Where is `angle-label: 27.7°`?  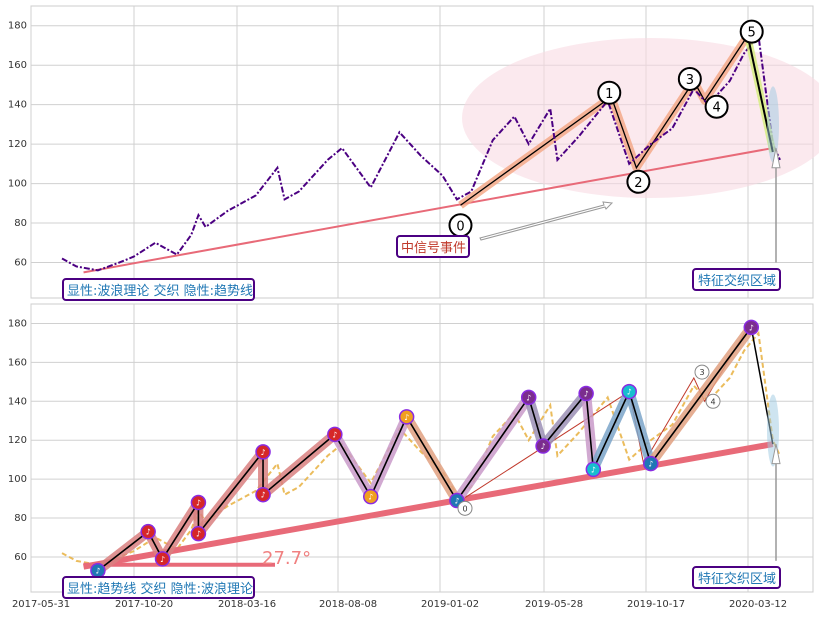
angle-label: 27.7° is located at coordinates (286, 558).